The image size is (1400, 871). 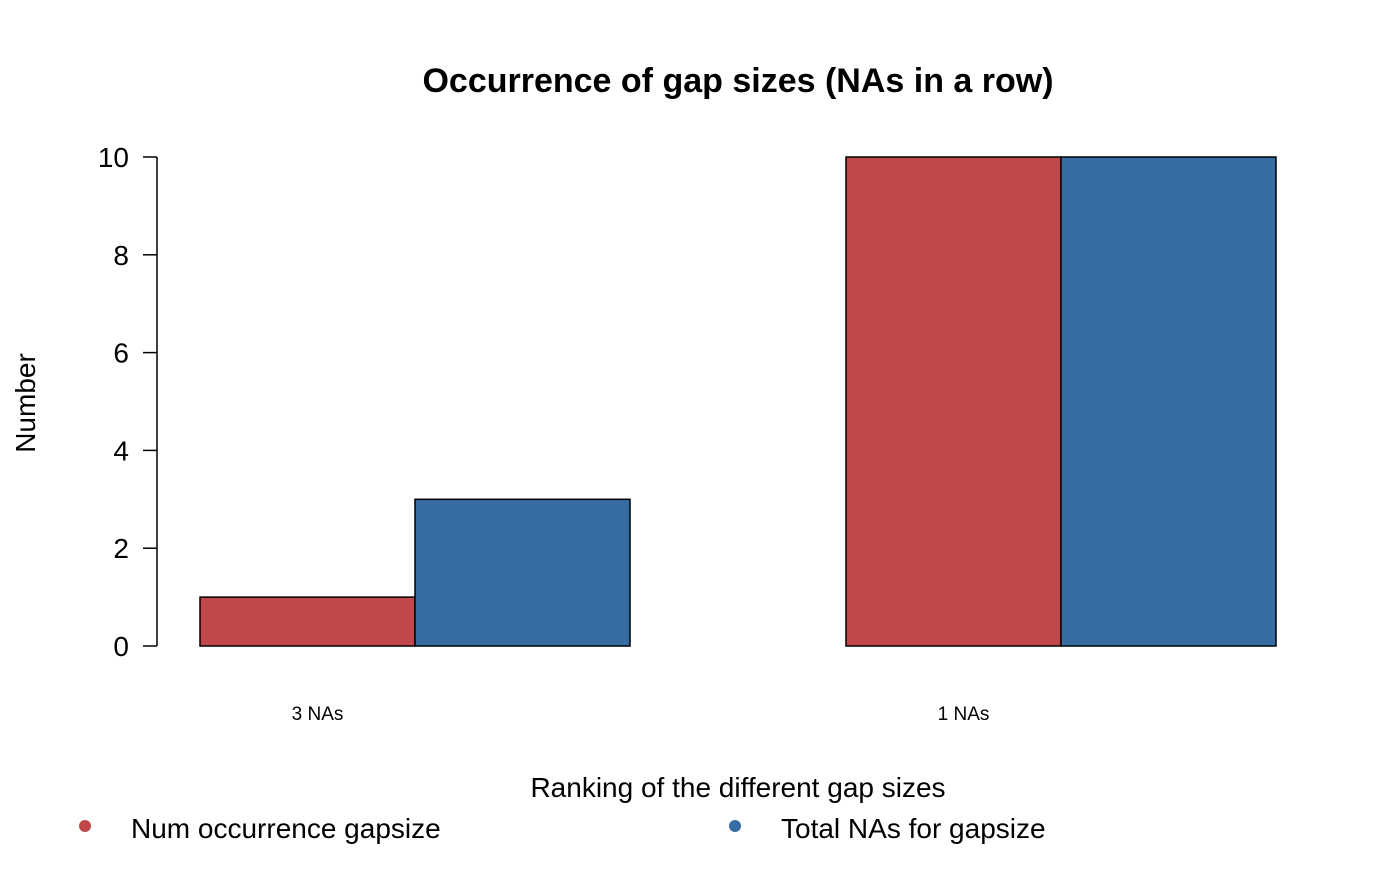 What do you see at coordinates (121, 255) in the screenshot?
I see `y-tick-label: 8` at bounding box center [121, 255].